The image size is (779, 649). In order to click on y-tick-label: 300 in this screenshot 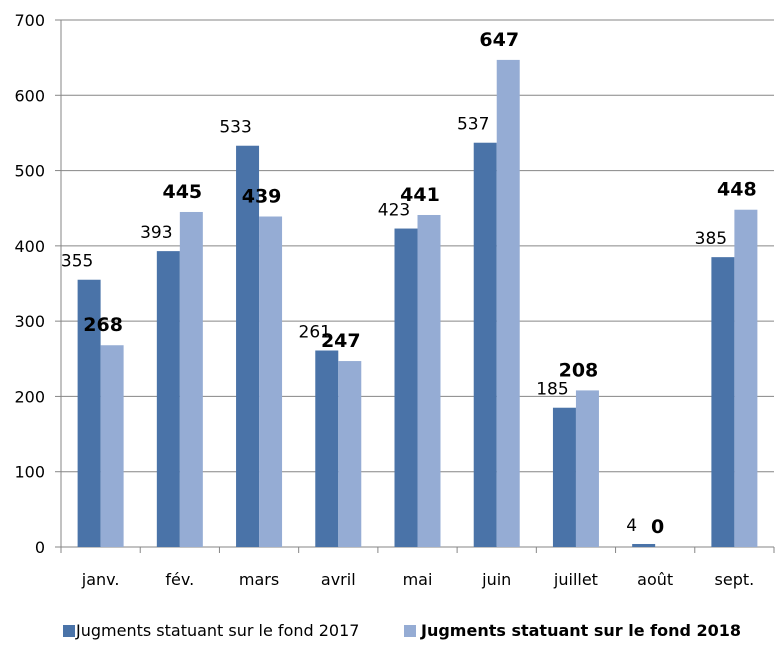, I will do `click(29, 321)`.